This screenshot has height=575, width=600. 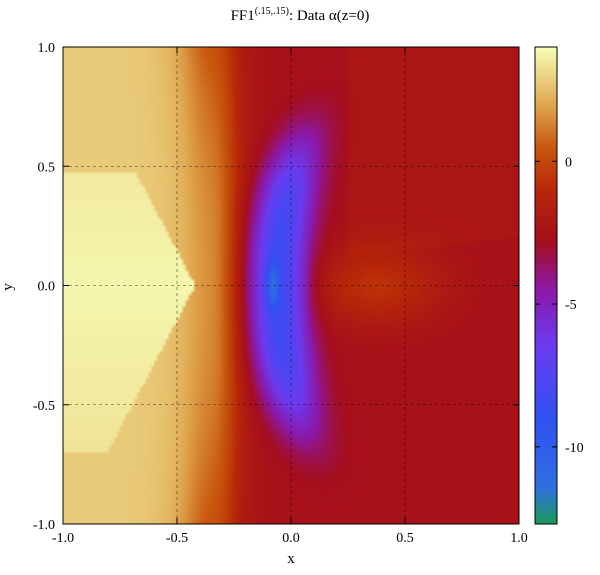 What do you see at coordinates (329, 16) in the screenshot?
I see `chart-title-suffix: : Data α(z=0)` at bounding box center [329, 16].